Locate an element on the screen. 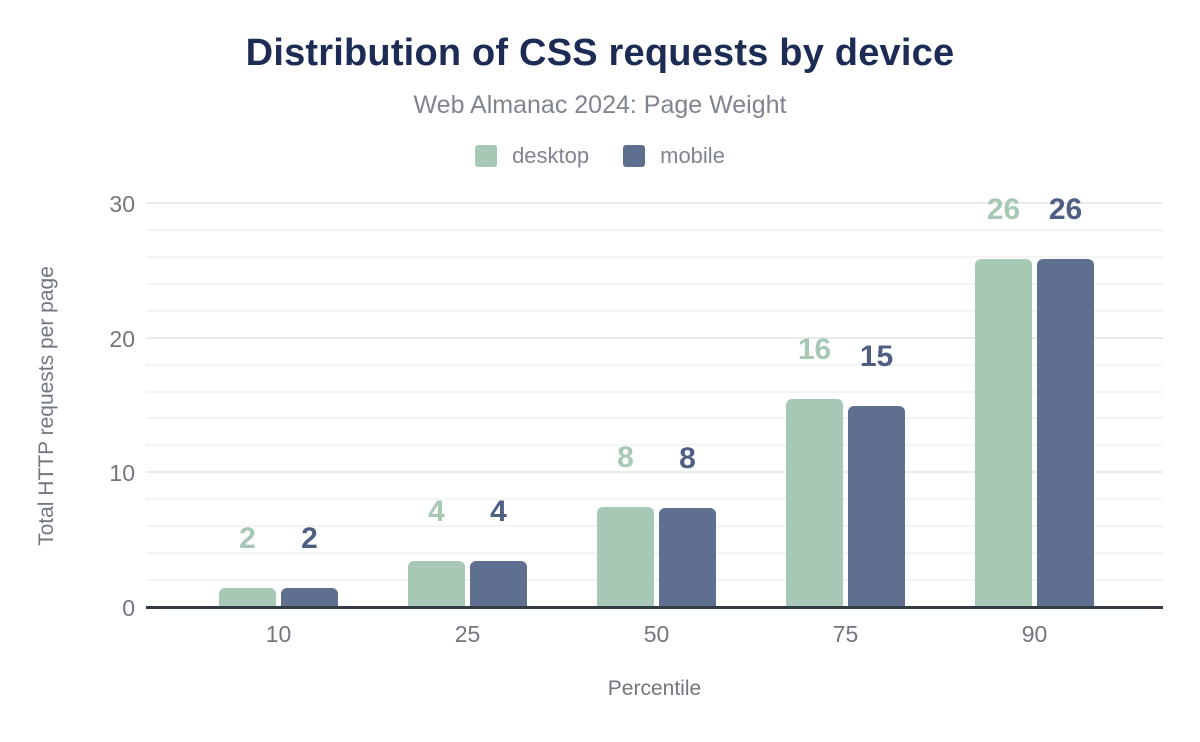  x-axis-title: Percentile is located at coordinates (654, 688).